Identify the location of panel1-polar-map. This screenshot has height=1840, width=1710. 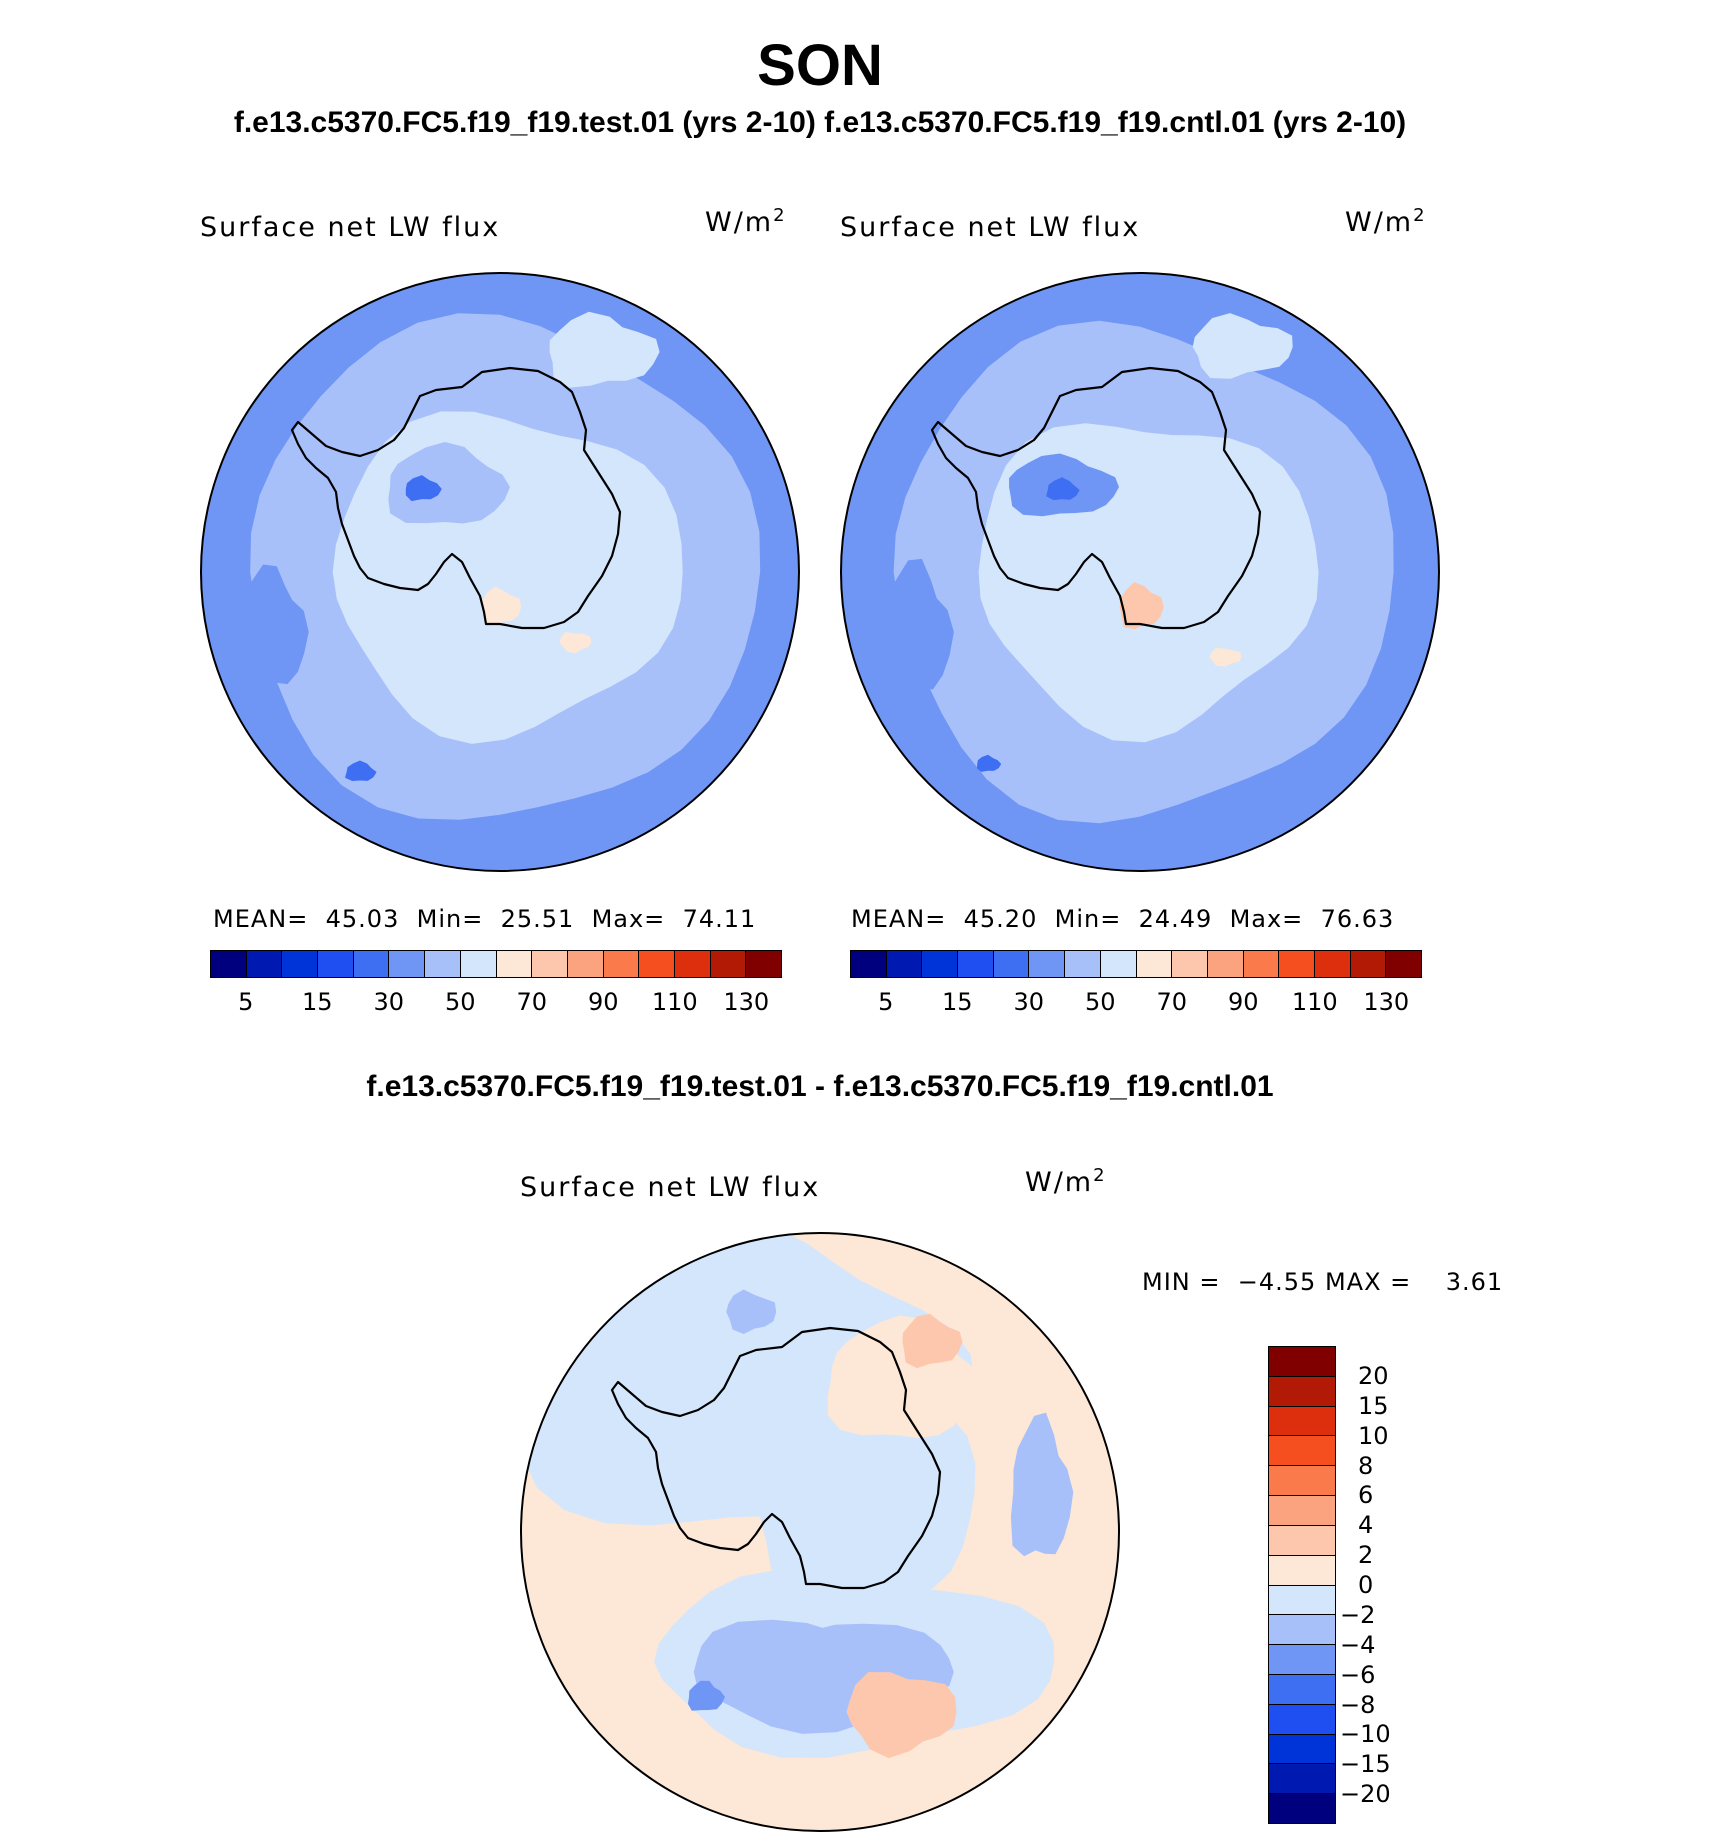
(500, 572).